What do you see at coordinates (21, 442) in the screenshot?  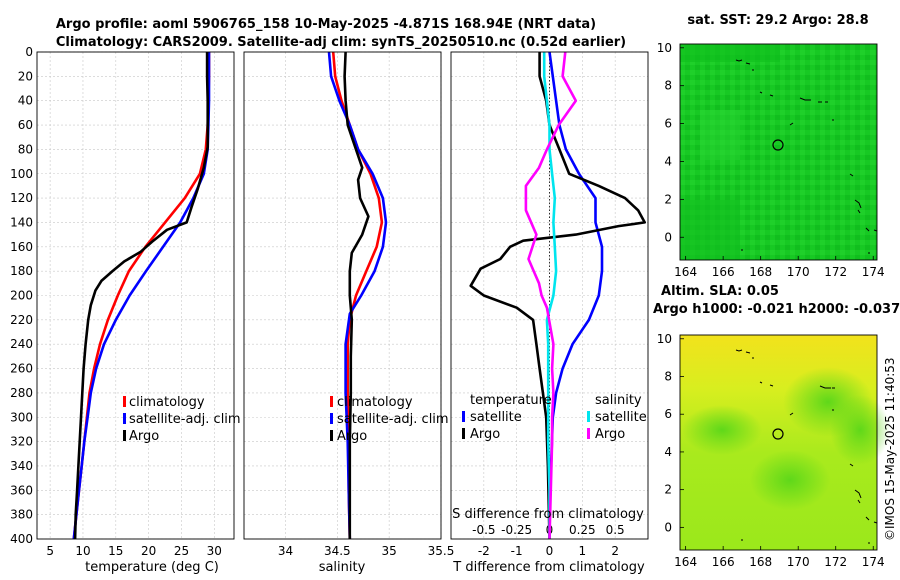 I see `depth-tick-label: 320` at bounding box center [21, 442].